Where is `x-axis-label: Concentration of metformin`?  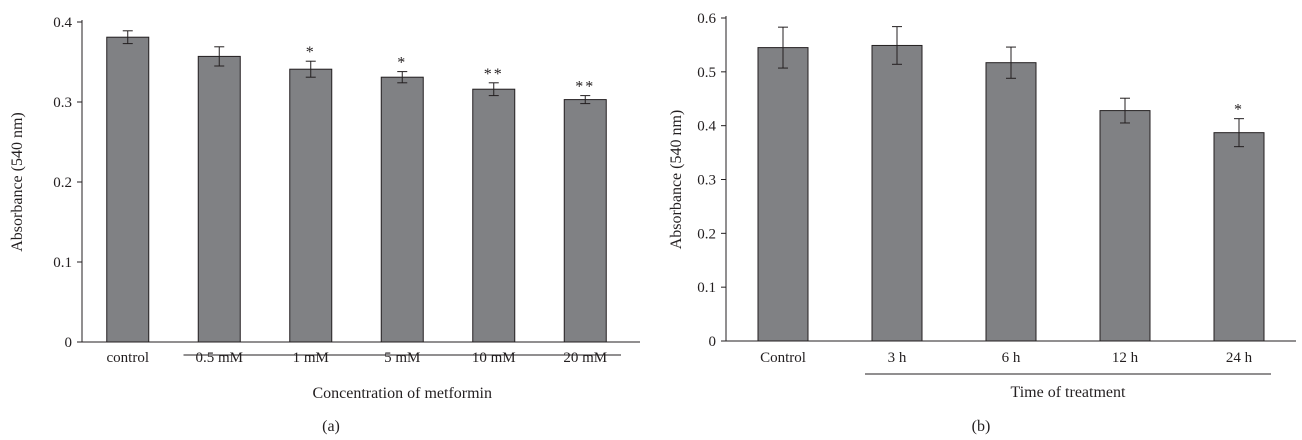
x-axis-label: Concentration of metformin is located at coordinates (402, 393).